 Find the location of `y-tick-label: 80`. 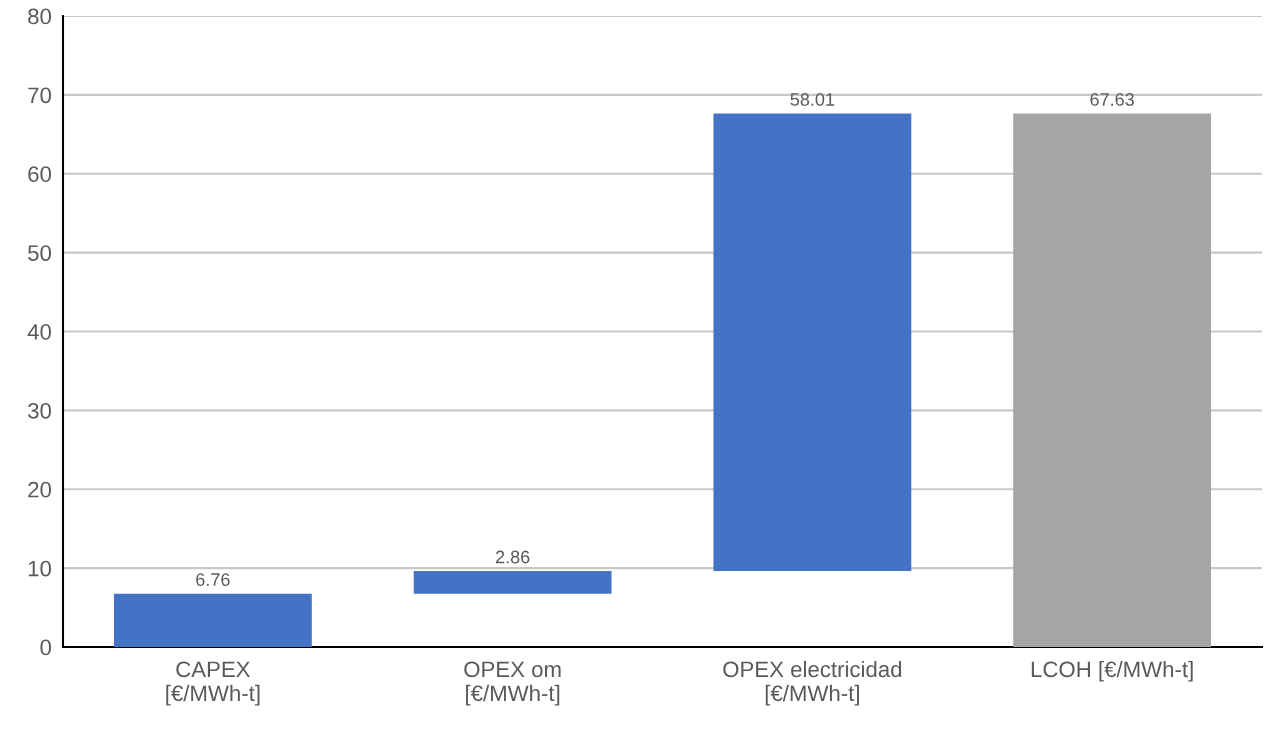

y-tick-label: 80 is located at coordinates (40, 16).